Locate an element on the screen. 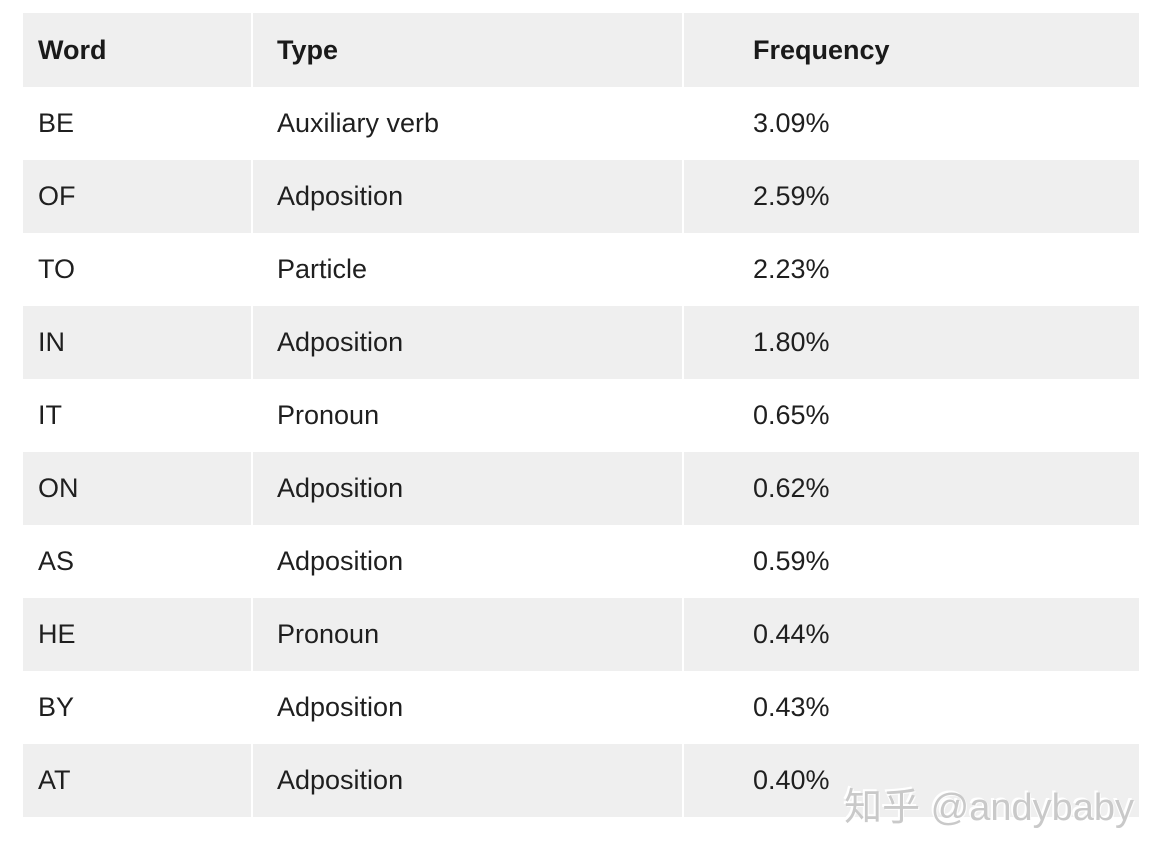  word-cell: TO is located at coordinates (137, 269).